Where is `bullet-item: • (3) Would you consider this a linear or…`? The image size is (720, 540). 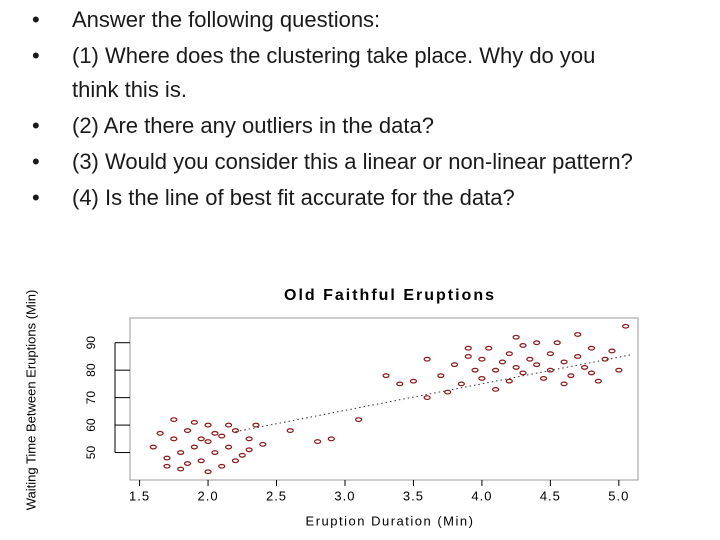 bullet-item: • (3) Would you consider this a linear or… is located at coordinates (340, 162).